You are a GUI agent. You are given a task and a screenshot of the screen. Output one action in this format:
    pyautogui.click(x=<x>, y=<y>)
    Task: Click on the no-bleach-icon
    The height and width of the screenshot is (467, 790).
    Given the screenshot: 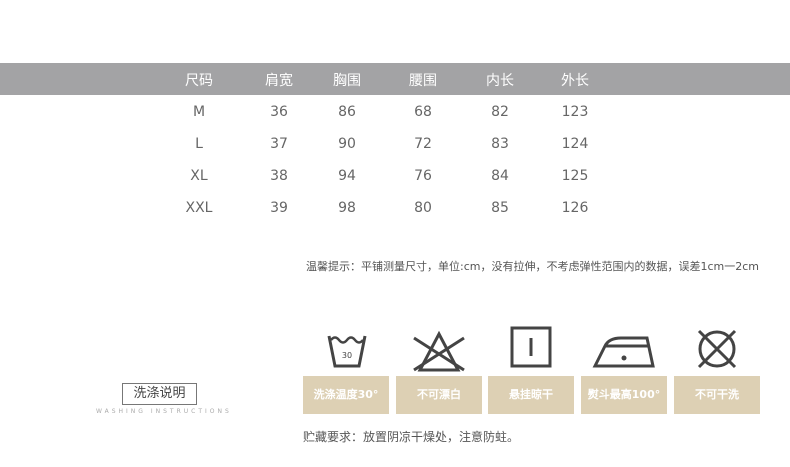 What is the action you would take?
    pyautogui.click(x=439, y=351)
    